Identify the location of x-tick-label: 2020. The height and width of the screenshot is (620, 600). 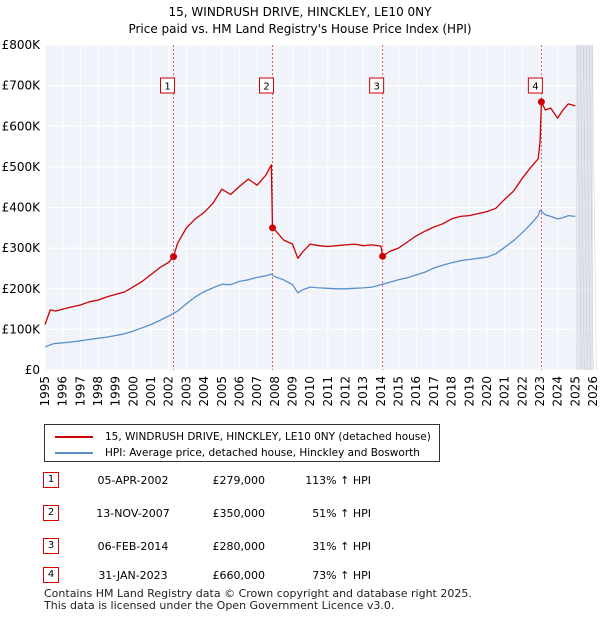
(487, 391).